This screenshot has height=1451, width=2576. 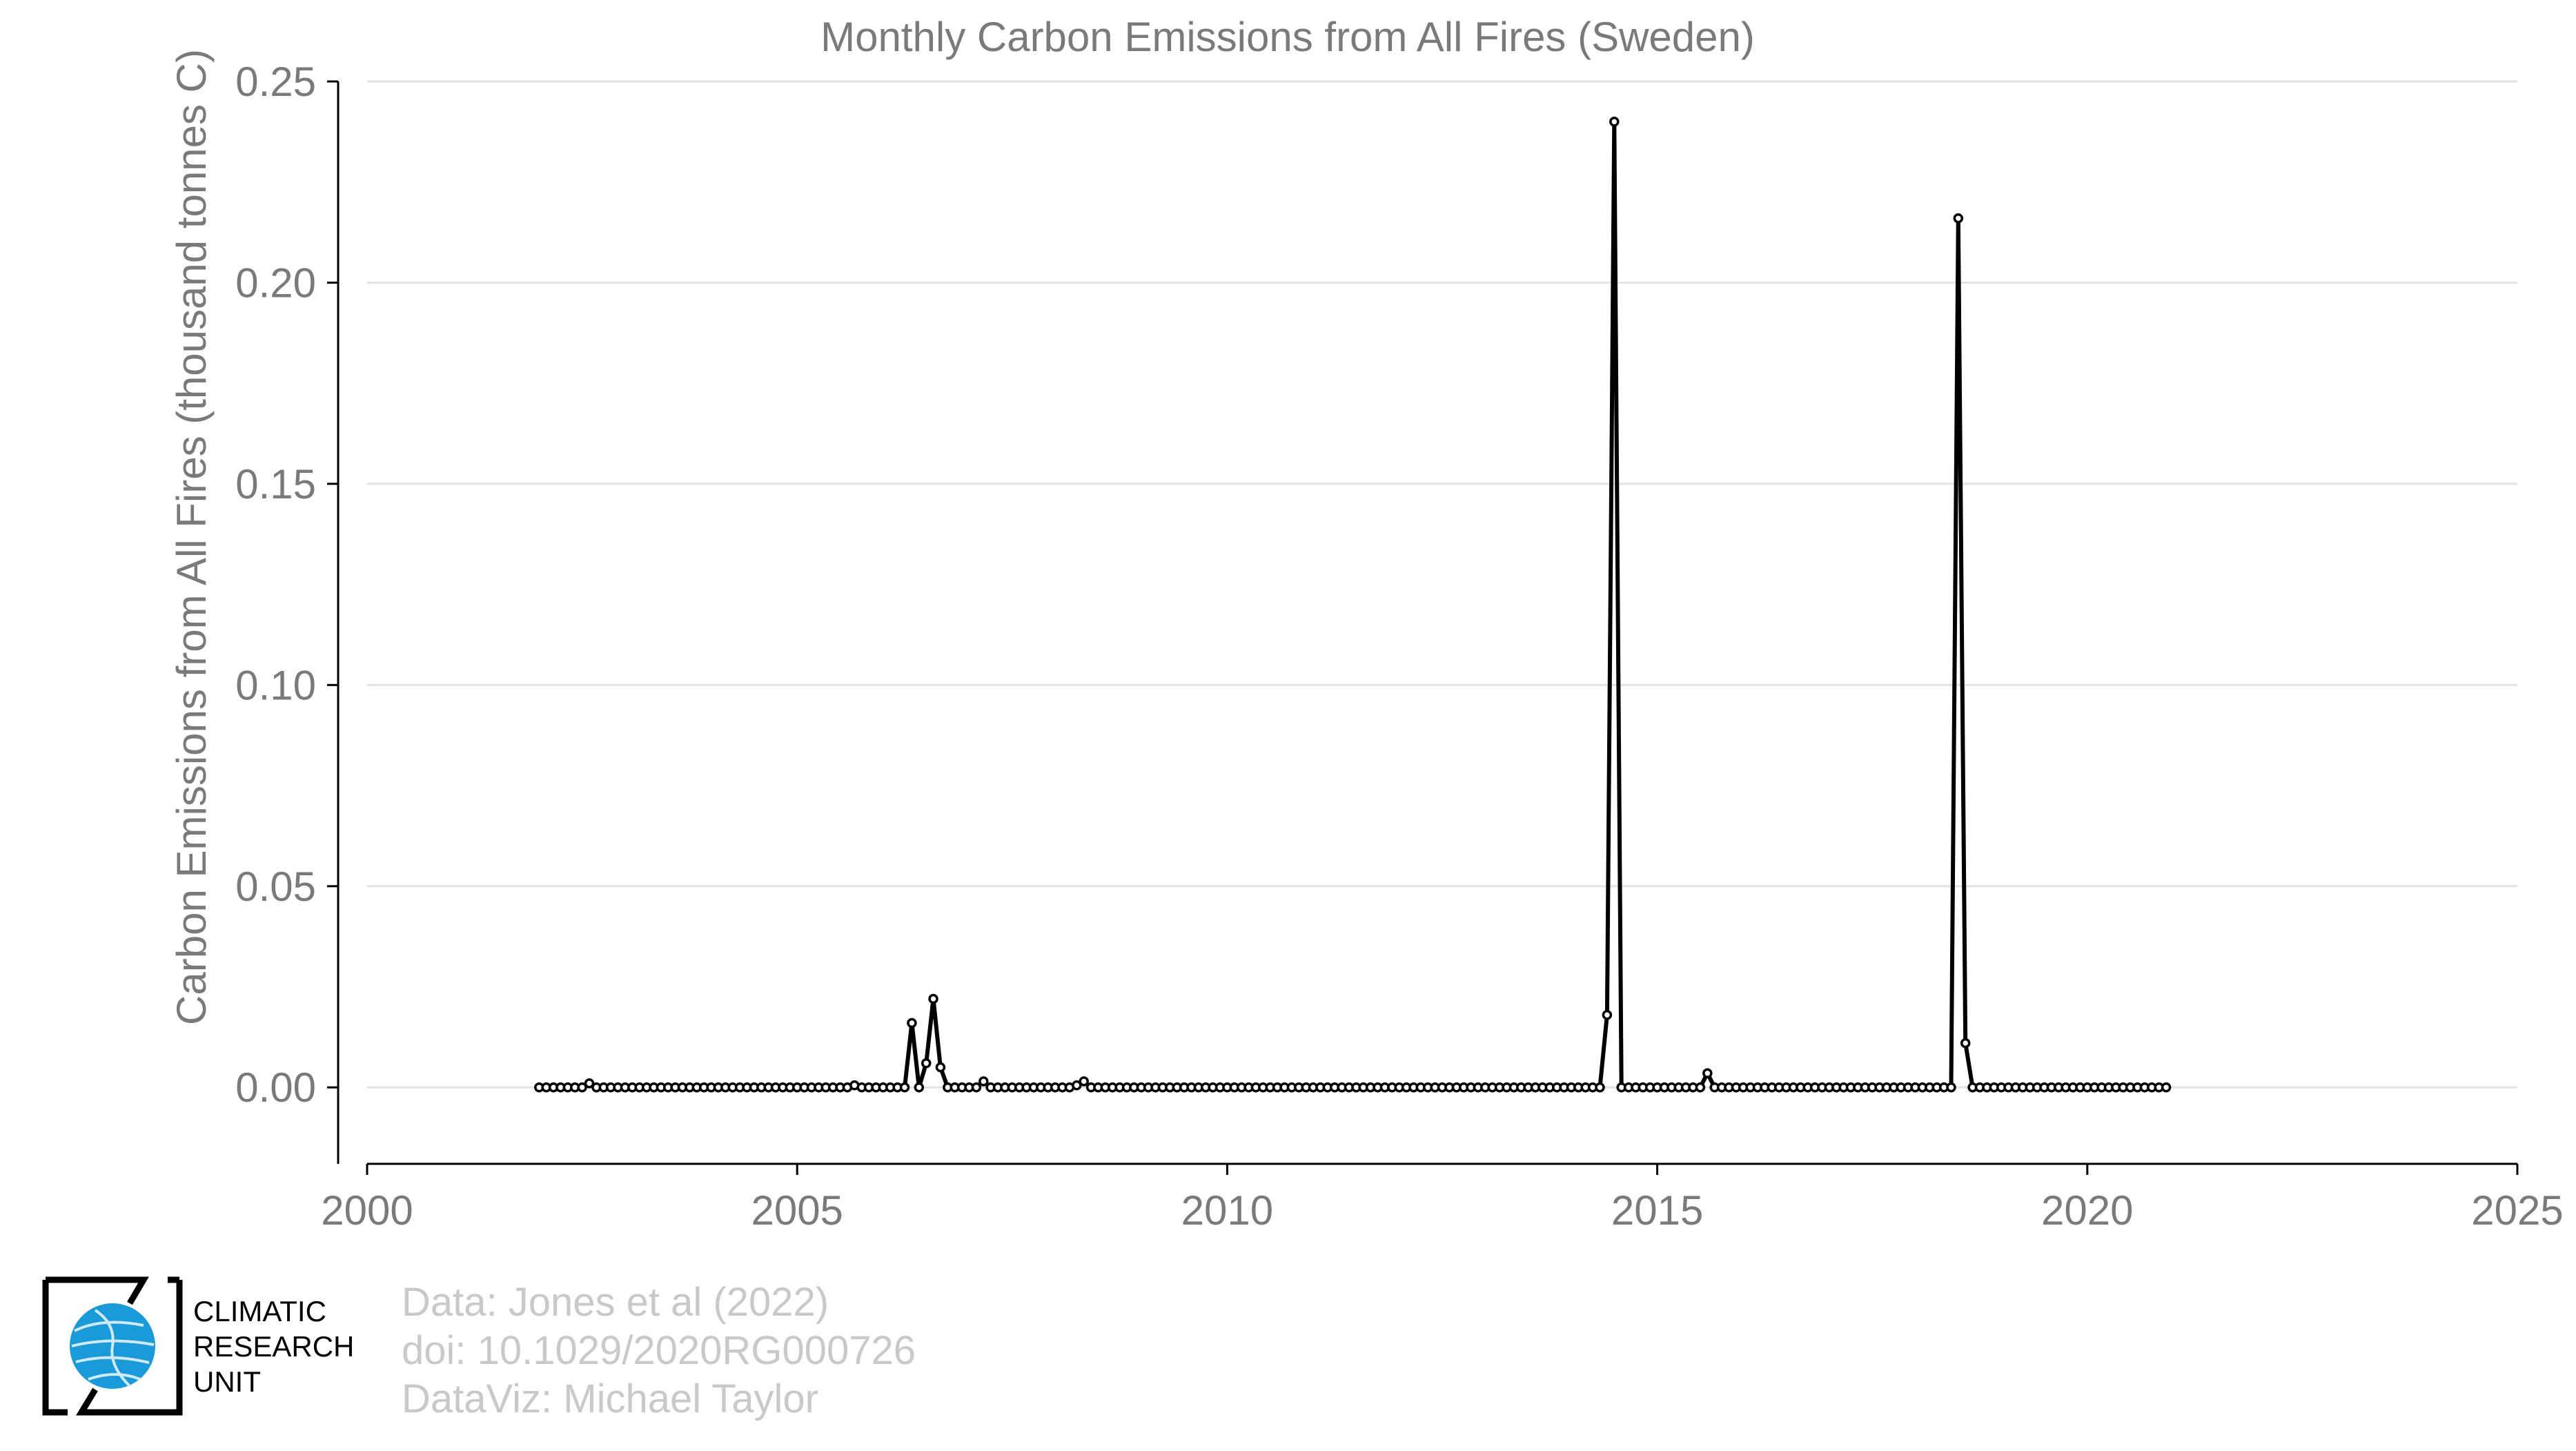 What do you see at coordinates (287, 611) in the screenshot?
I see `y-axis-ticks: 0.00 0.05 0.10 0.15 0.20 0.25` at bounding box center [287, 611].